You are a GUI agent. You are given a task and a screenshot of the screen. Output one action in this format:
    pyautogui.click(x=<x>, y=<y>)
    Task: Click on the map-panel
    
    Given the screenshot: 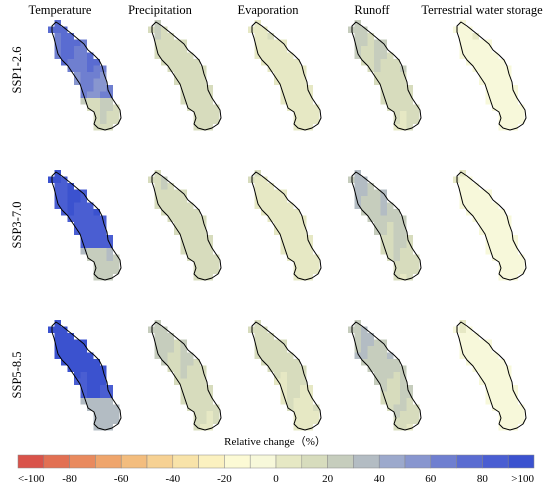 What is the action you would take?
    pyautogui.click(x=285, y=75)
    